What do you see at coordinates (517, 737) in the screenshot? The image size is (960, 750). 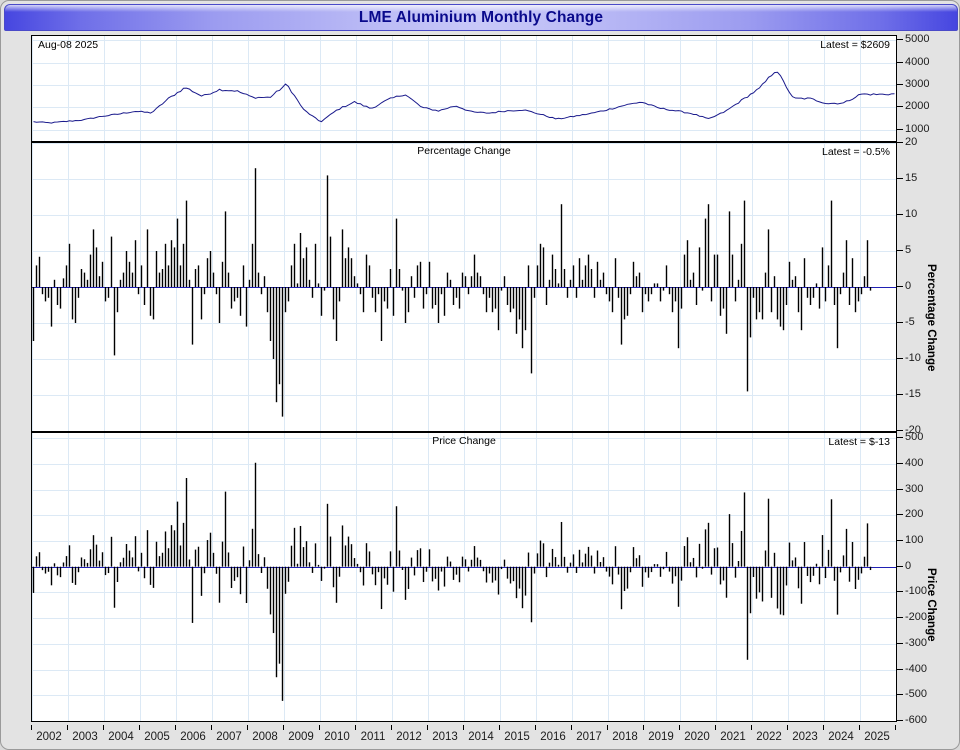 I see `x-axis-label: 2015` at bounding box center [517, 737].